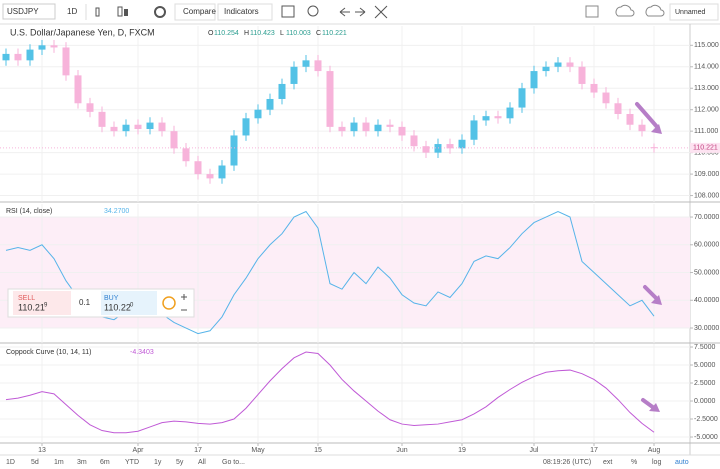  I want to click on buy-button, so click(129, 303).